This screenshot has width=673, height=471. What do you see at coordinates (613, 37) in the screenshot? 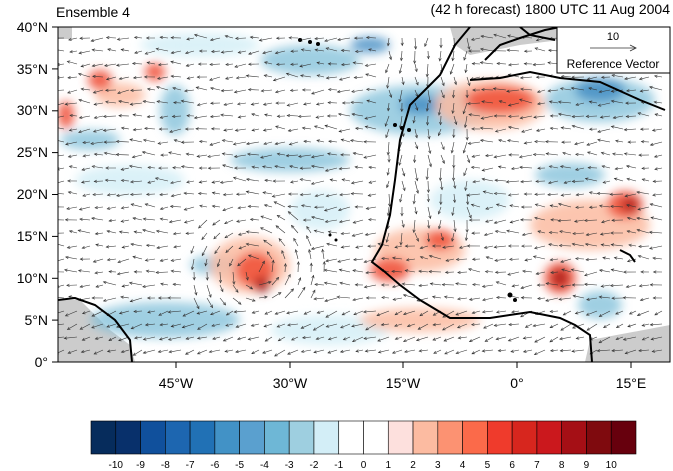
I see `reference-vector-value: 10` at bounding box center [613, 37].